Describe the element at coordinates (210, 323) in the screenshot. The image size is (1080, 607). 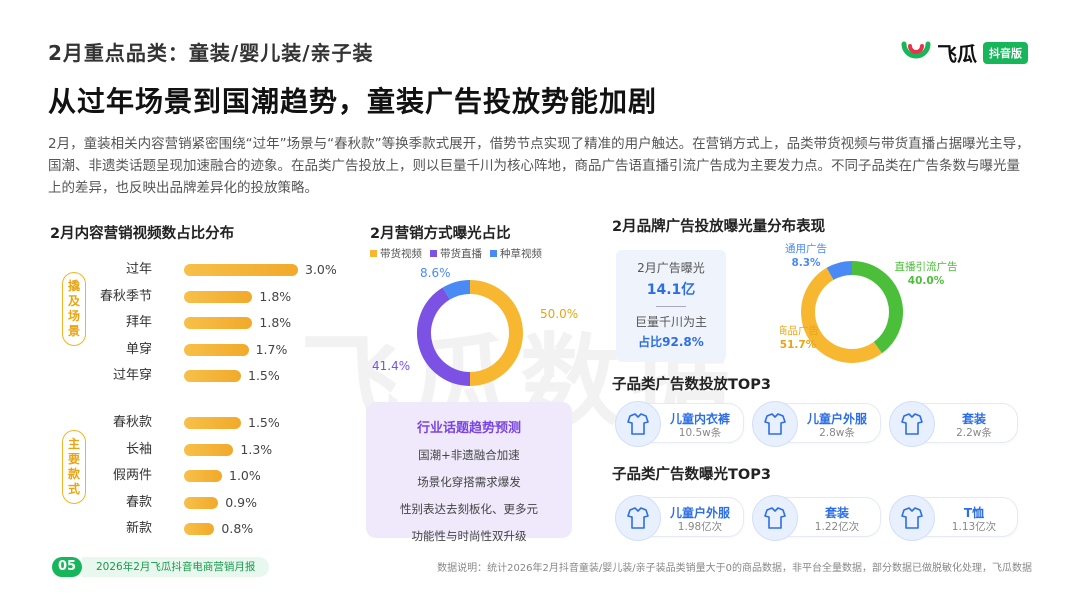
I see `bar-row: 拜年 1.8%` at that location.